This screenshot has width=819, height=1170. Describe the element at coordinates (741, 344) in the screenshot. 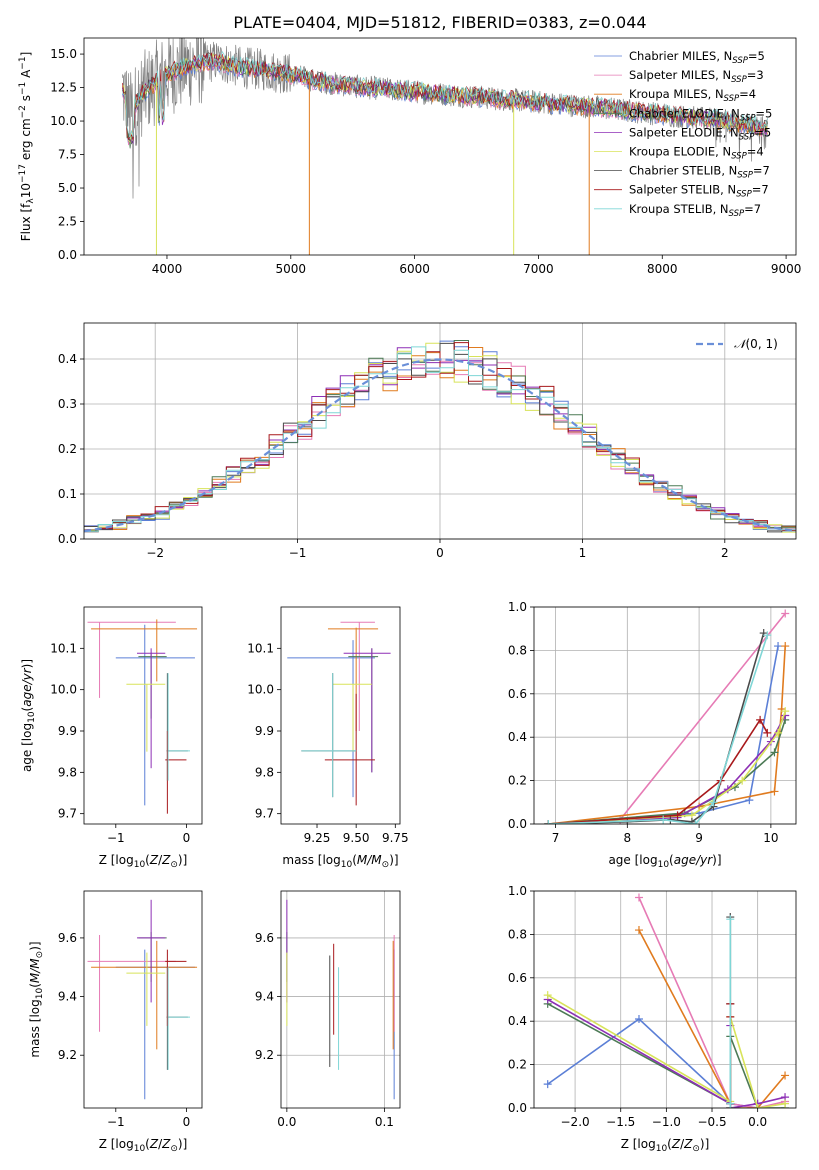

I see `legend-symbol: 𝒩` at that location.